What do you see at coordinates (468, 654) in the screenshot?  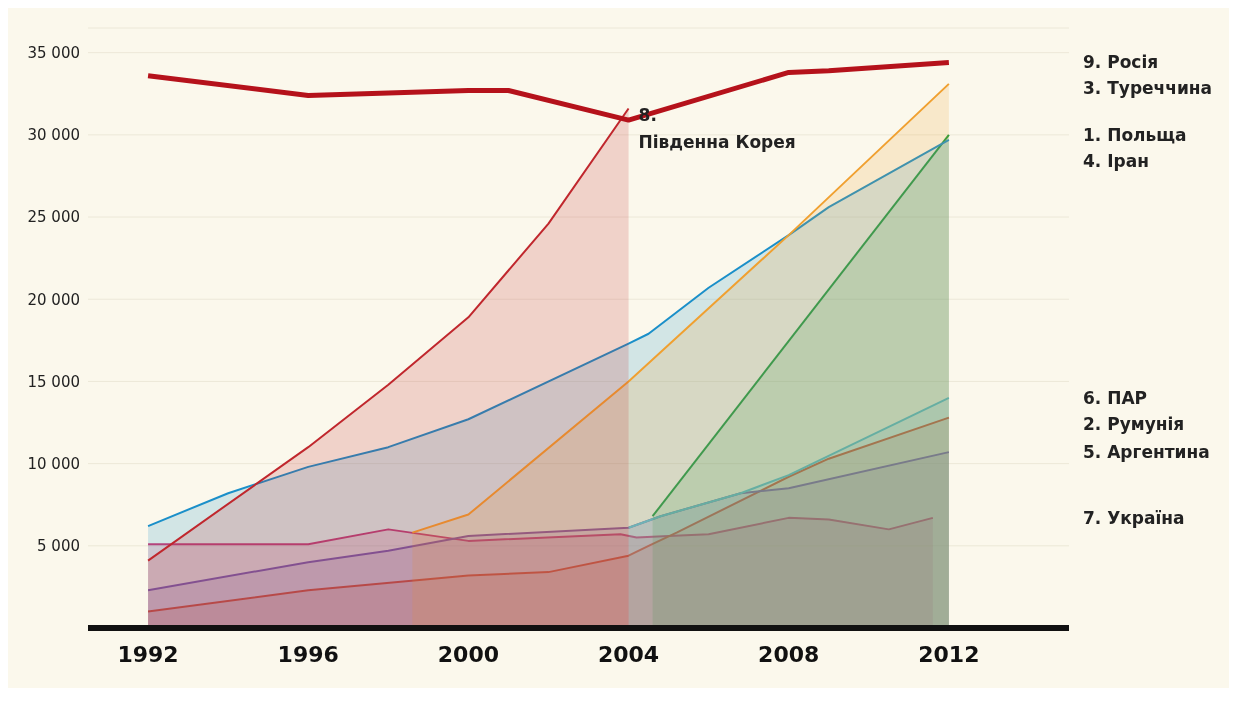 I see `x-tick-label: 2000` at bounding box center [468, 654].